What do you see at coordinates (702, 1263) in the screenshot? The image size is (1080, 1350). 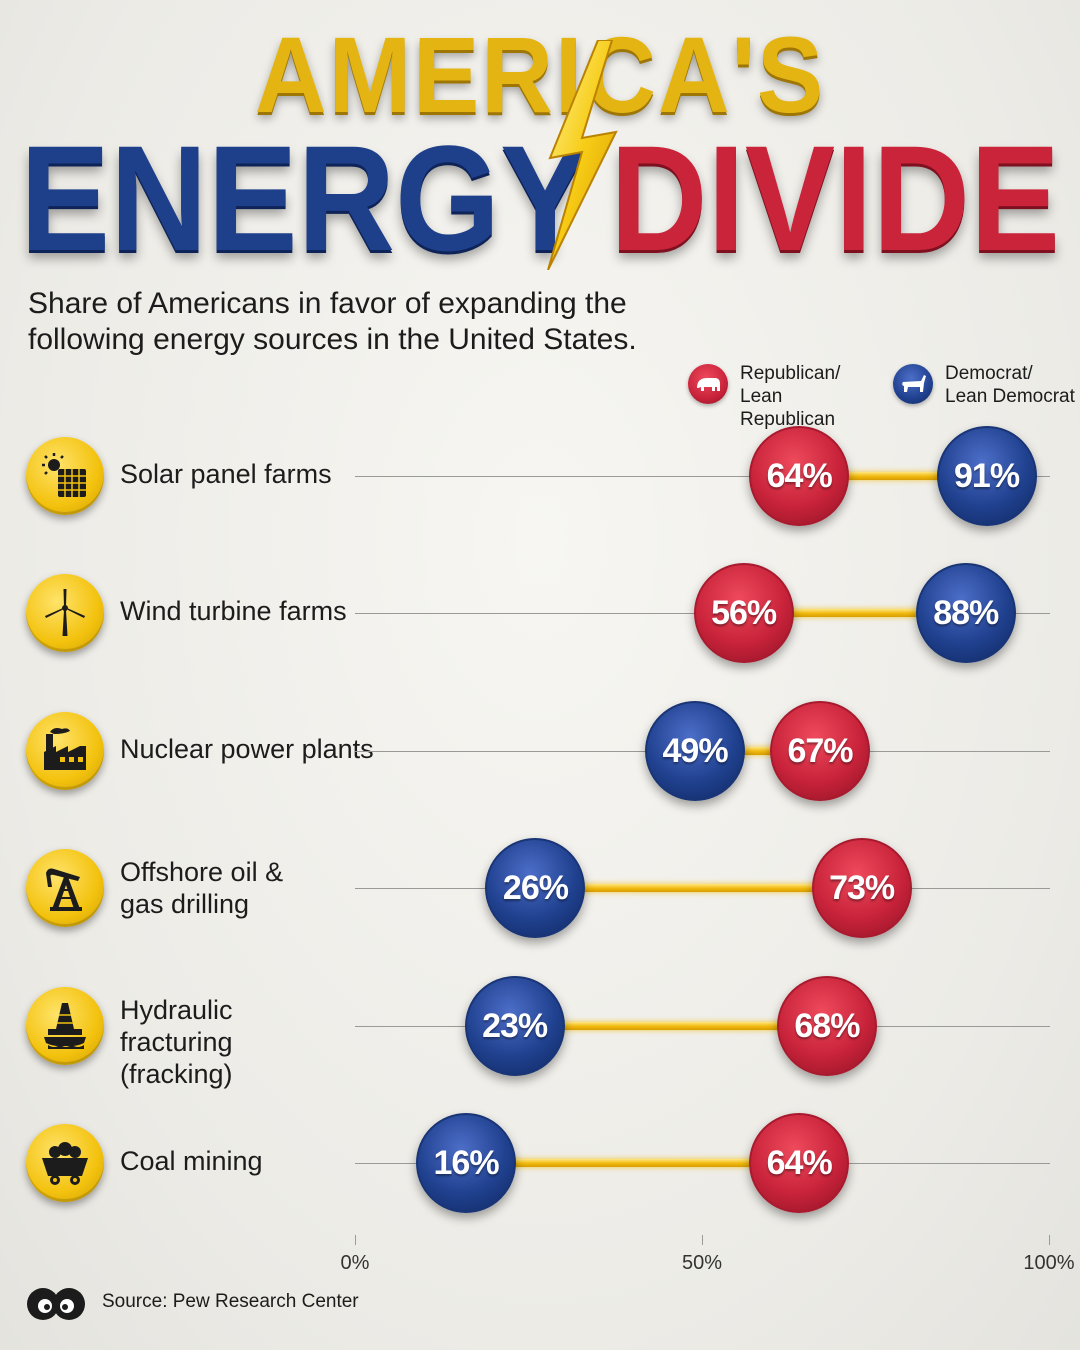 I see `tick-label-50: 50%` at bounding box center [702, 1263].